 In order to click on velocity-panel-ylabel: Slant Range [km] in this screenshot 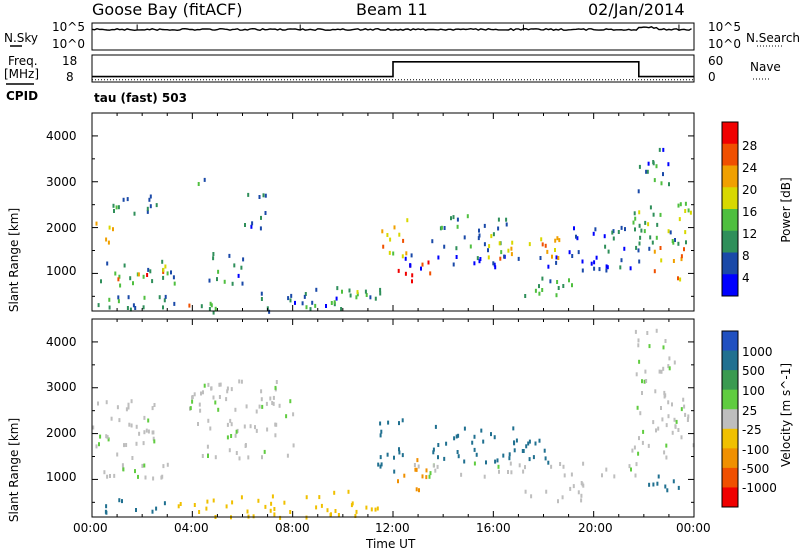, I will do `click(14, 470)`.